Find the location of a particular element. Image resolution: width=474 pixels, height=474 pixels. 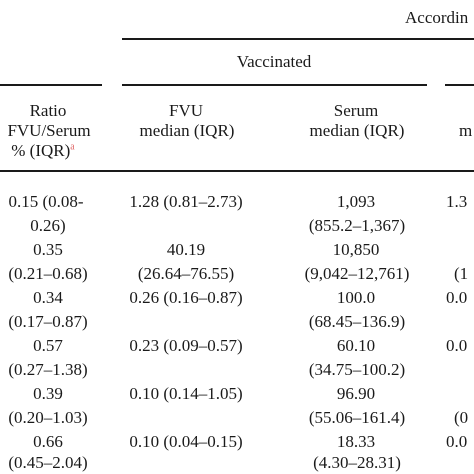

rule-header-bottom is located at coordinates (237, 171).